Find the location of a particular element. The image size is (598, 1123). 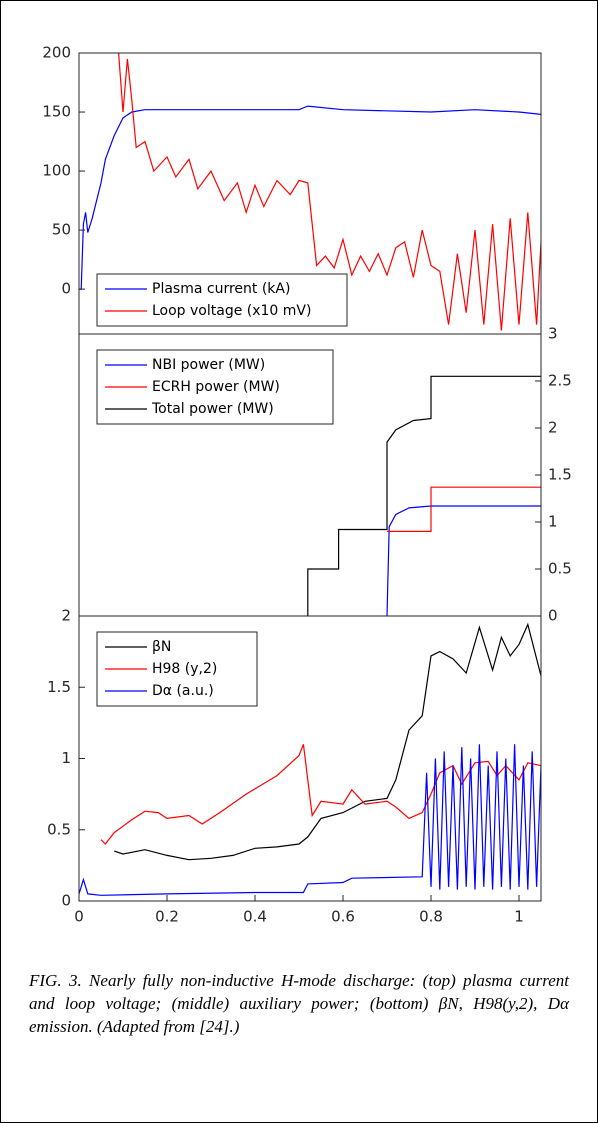

legend-label: Dα (a.u.) is located at coordinates (183, 691).